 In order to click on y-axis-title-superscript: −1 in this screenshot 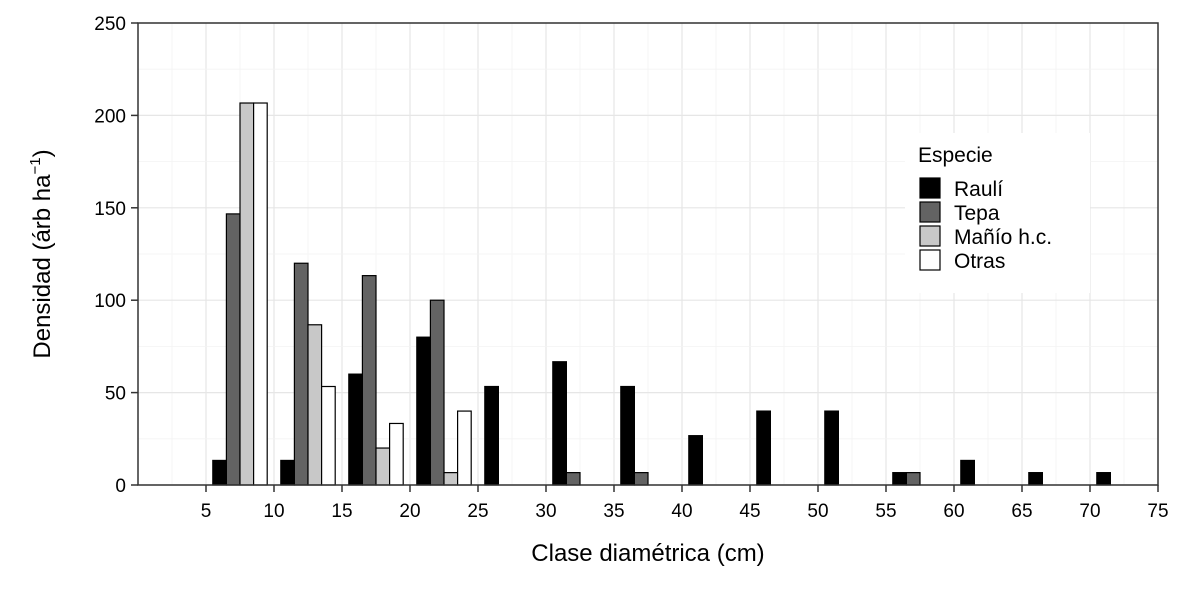, I will do `click(35, 165)`.